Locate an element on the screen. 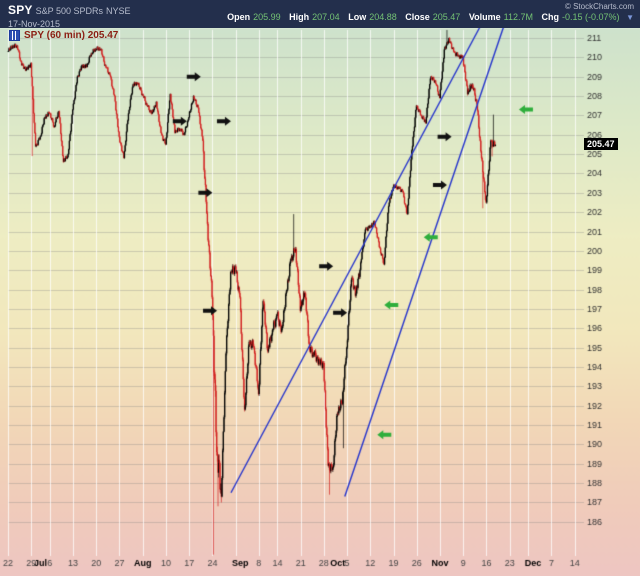 This screenshot has width=640, height=576. low-label: Low is located at coordinates (357, 16).